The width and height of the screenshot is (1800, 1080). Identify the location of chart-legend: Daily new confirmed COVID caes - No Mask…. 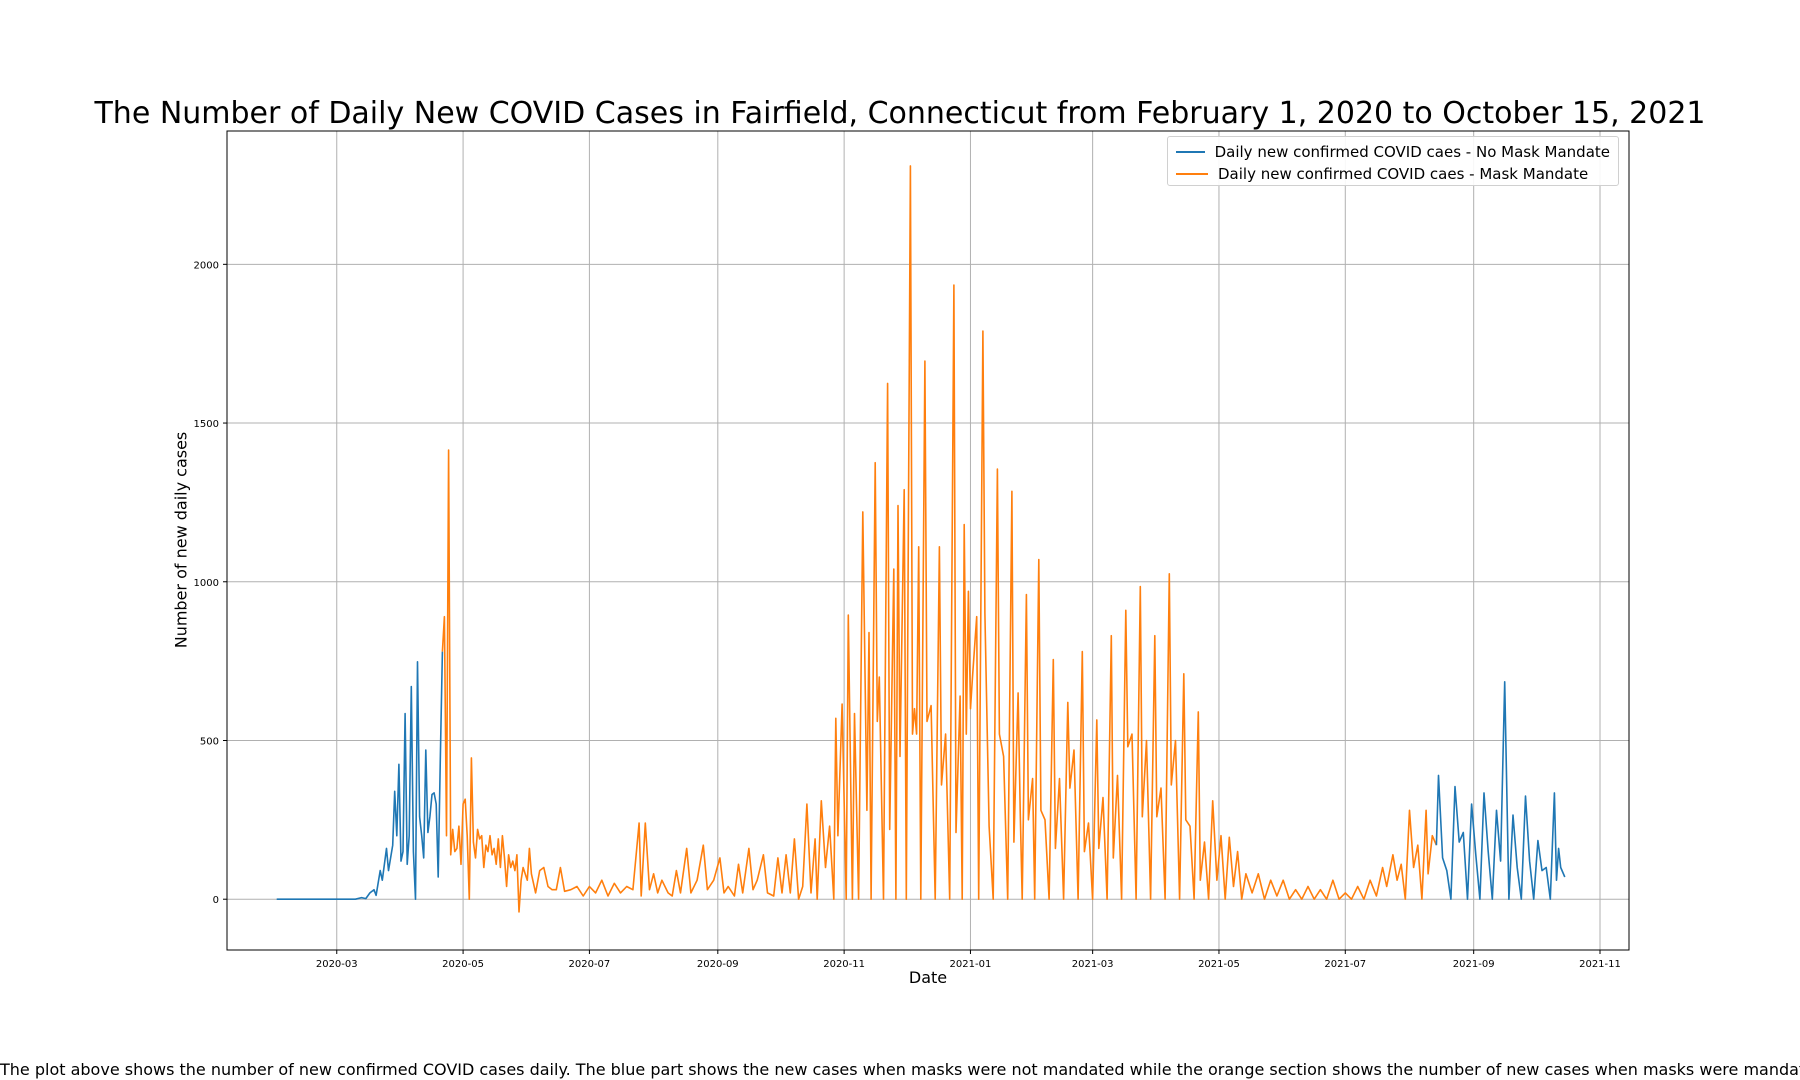
(1393, 161).